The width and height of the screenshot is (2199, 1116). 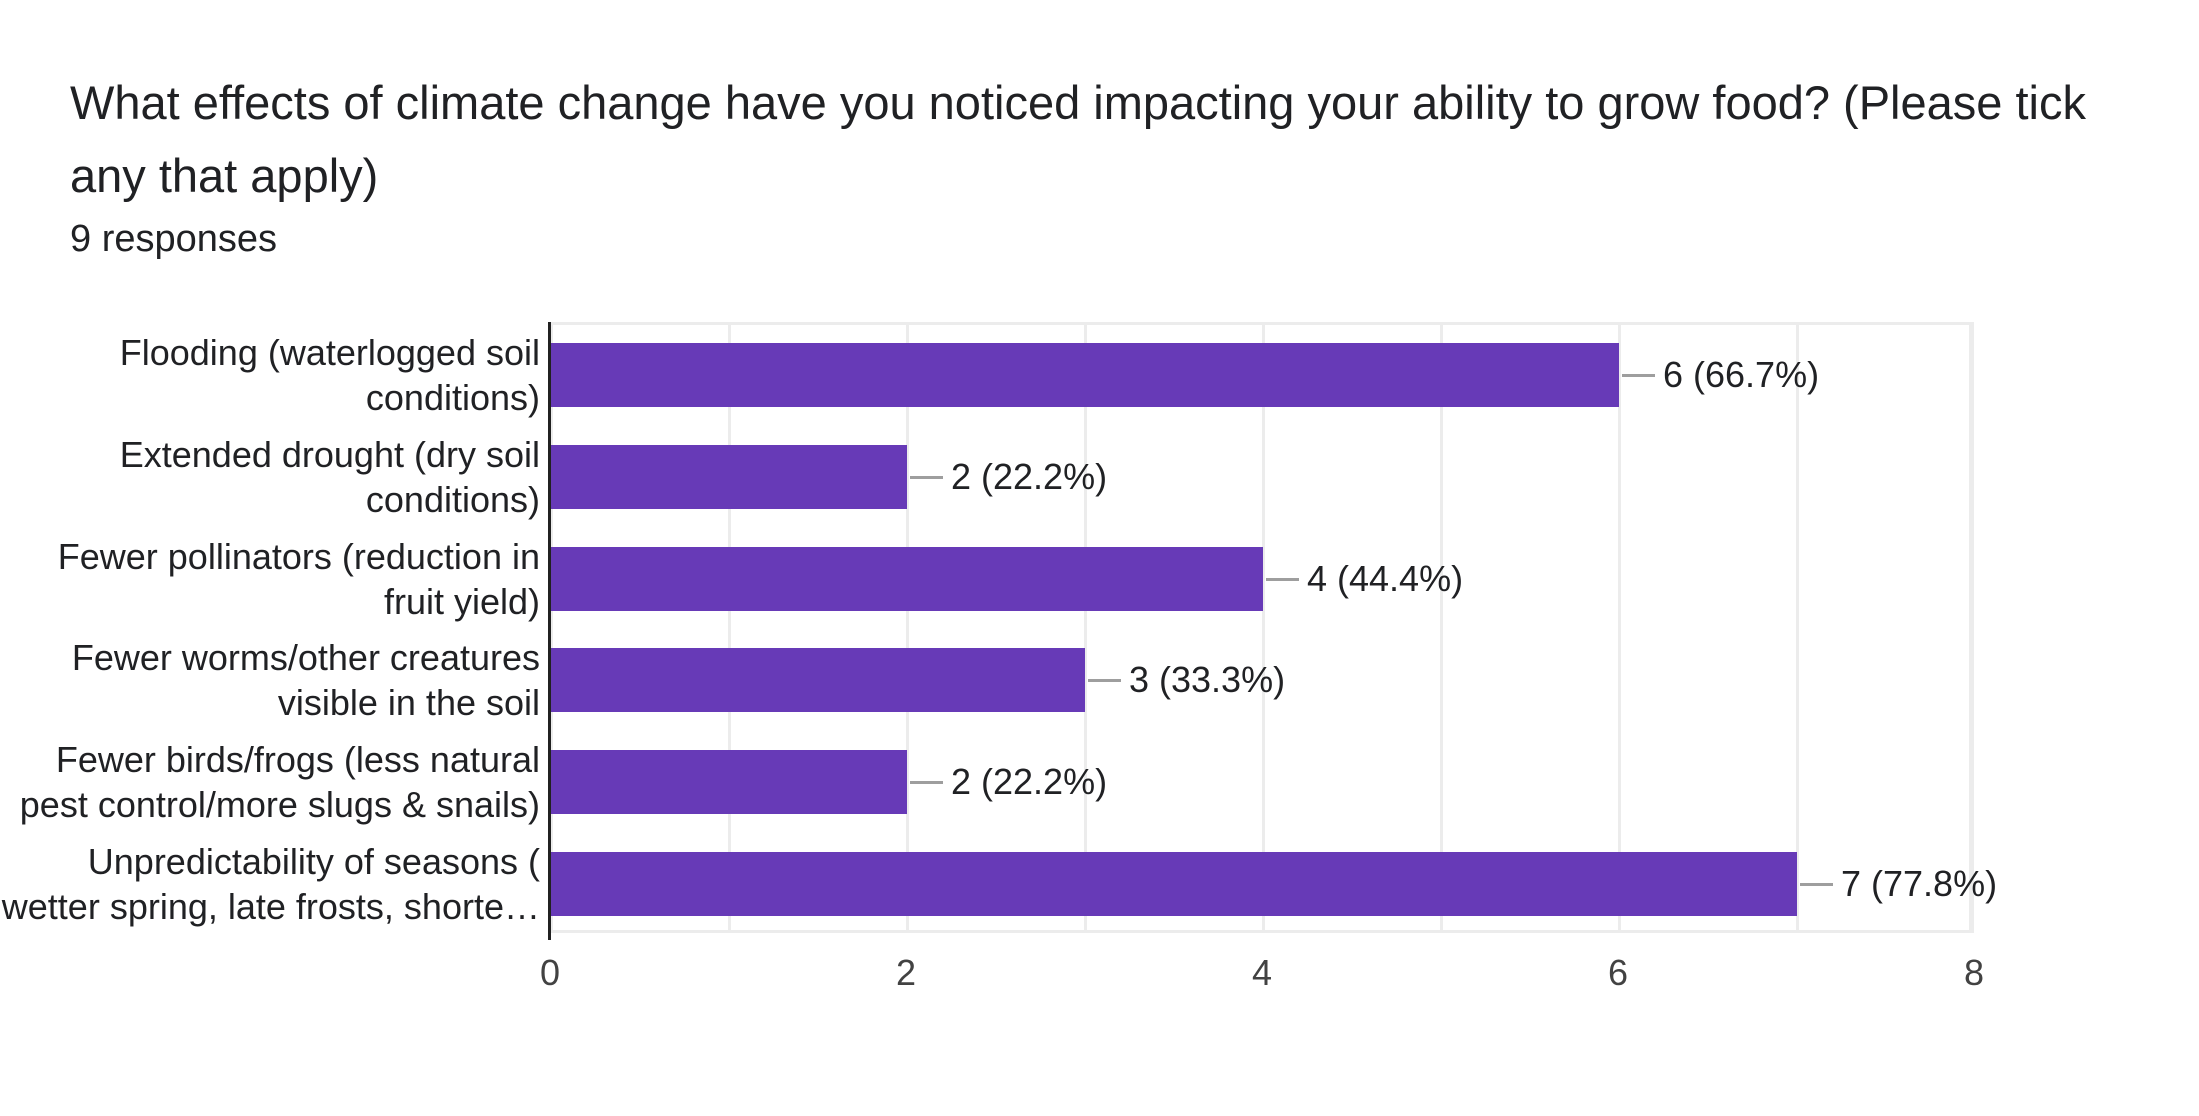 I want to click on category-label-line: Fewer pollinators (reduction in, so click(x=298, y=556).